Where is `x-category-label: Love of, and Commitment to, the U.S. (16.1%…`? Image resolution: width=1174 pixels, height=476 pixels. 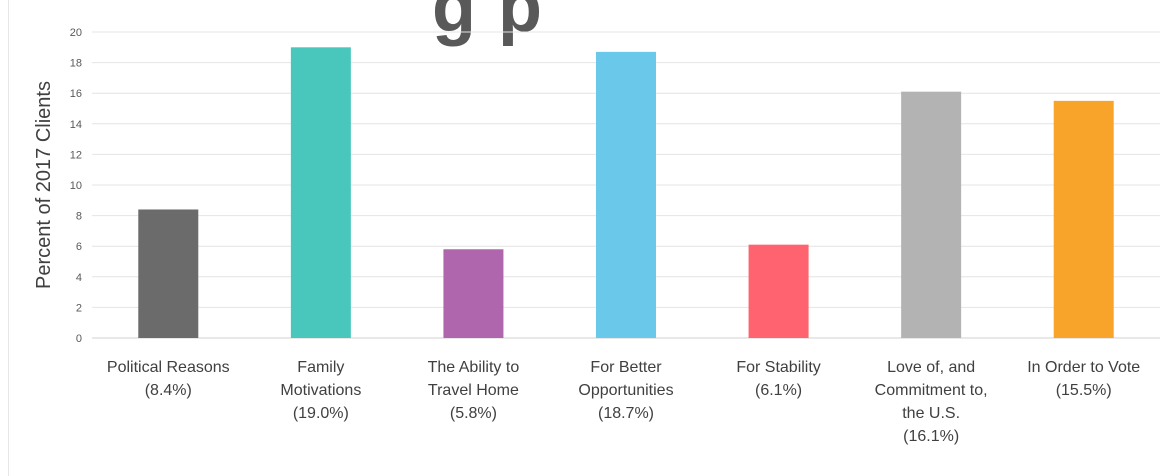 x-category-label: Love of, and Commitment to, the U.S. (16.1%… is located at coordinates (931, 402).